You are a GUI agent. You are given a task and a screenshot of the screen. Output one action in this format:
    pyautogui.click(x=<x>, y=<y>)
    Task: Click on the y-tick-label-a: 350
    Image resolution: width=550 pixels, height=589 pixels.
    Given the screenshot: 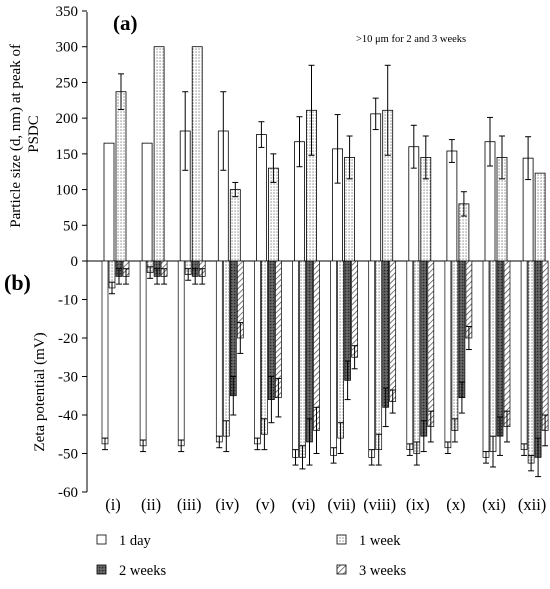 What is the action you would take?
    pyautogui.click(x=67, y=12)
    